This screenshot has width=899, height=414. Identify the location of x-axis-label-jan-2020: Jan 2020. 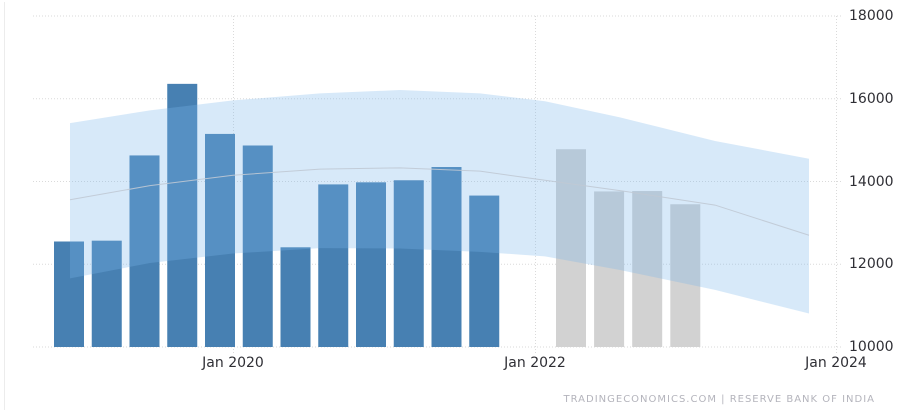
(233, 363).